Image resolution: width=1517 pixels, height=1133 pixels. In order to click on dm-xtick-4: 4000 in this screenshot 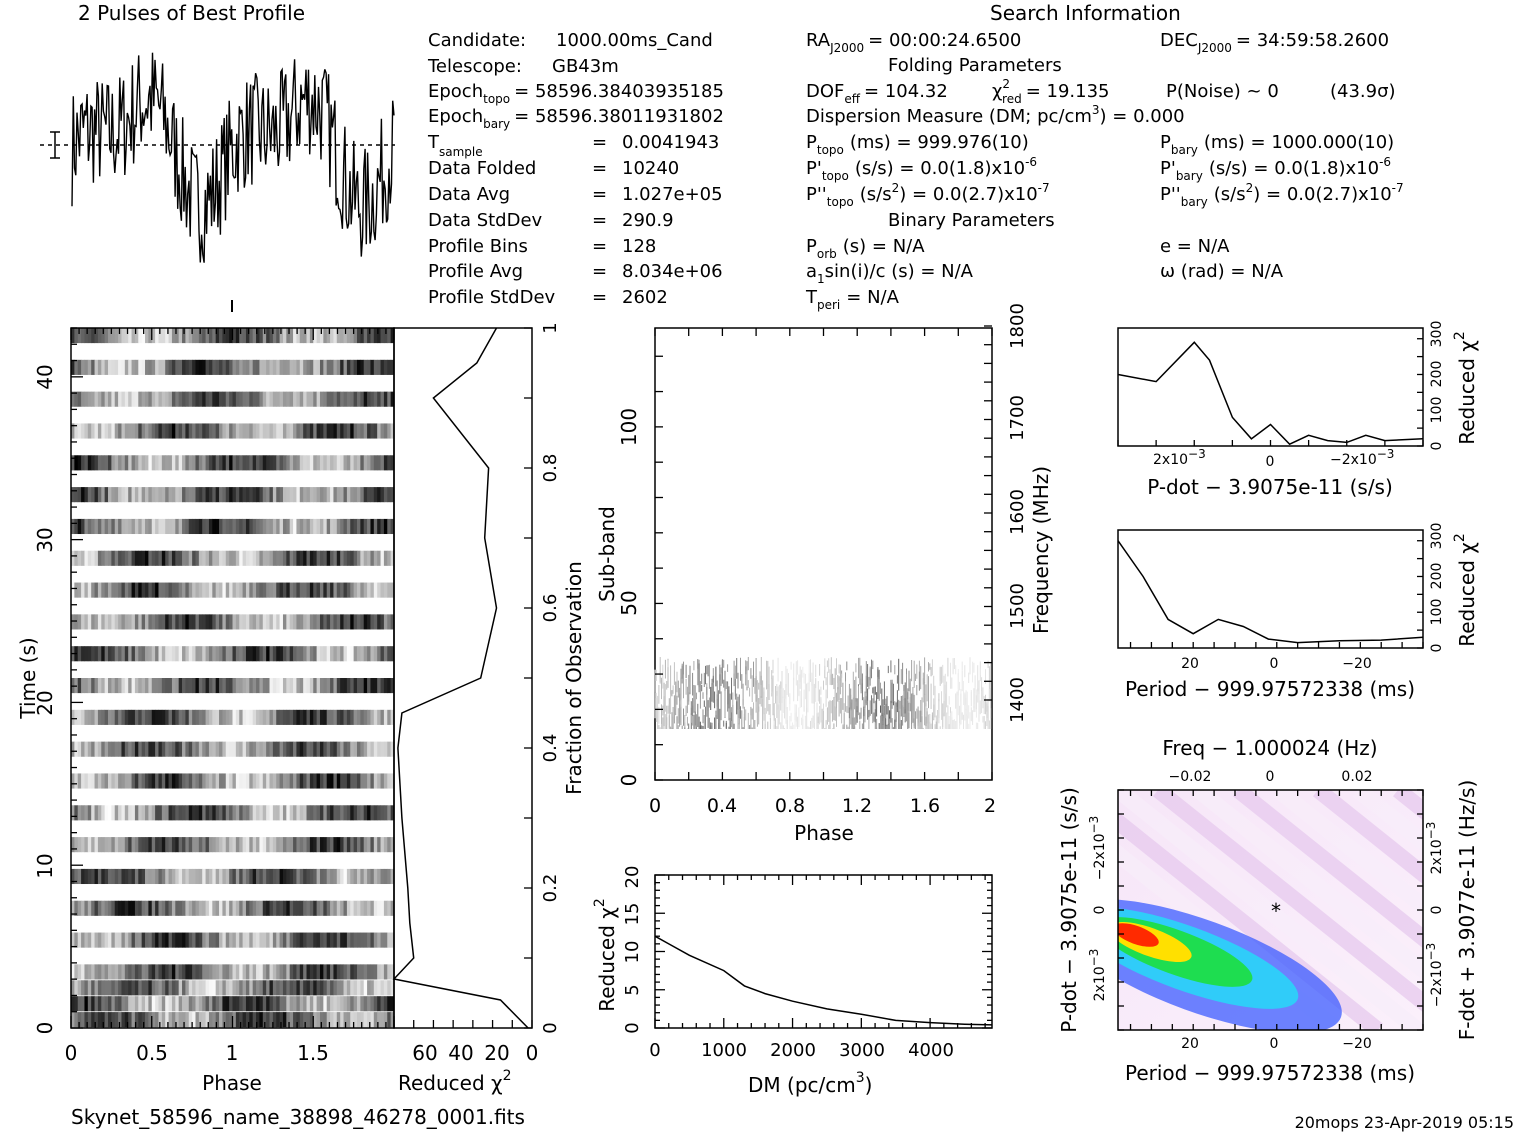, I will do `click(931, 1050)`.